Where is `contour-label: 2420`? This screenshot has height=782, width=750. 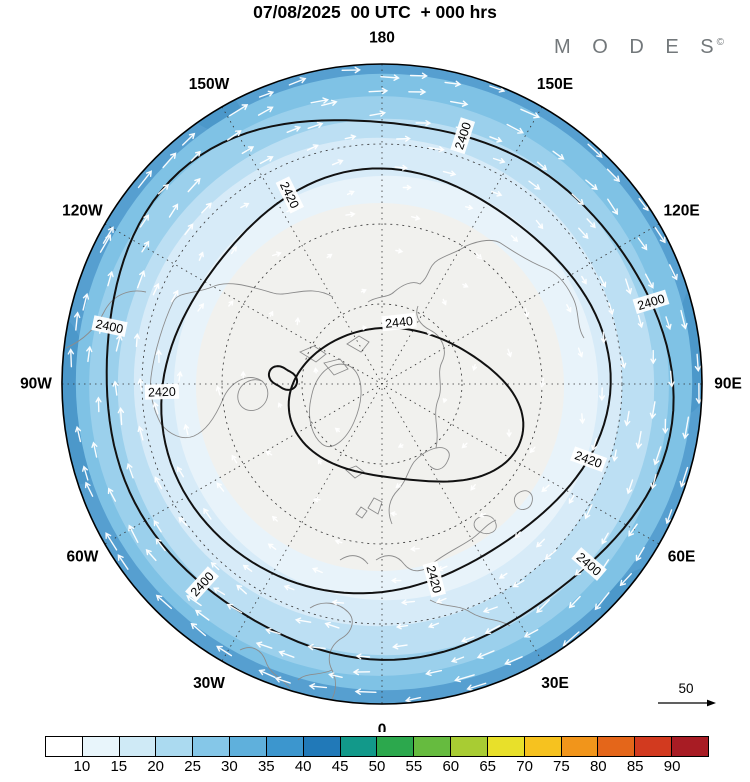 contour-label: 2420 is located at coordinates (162, 391).